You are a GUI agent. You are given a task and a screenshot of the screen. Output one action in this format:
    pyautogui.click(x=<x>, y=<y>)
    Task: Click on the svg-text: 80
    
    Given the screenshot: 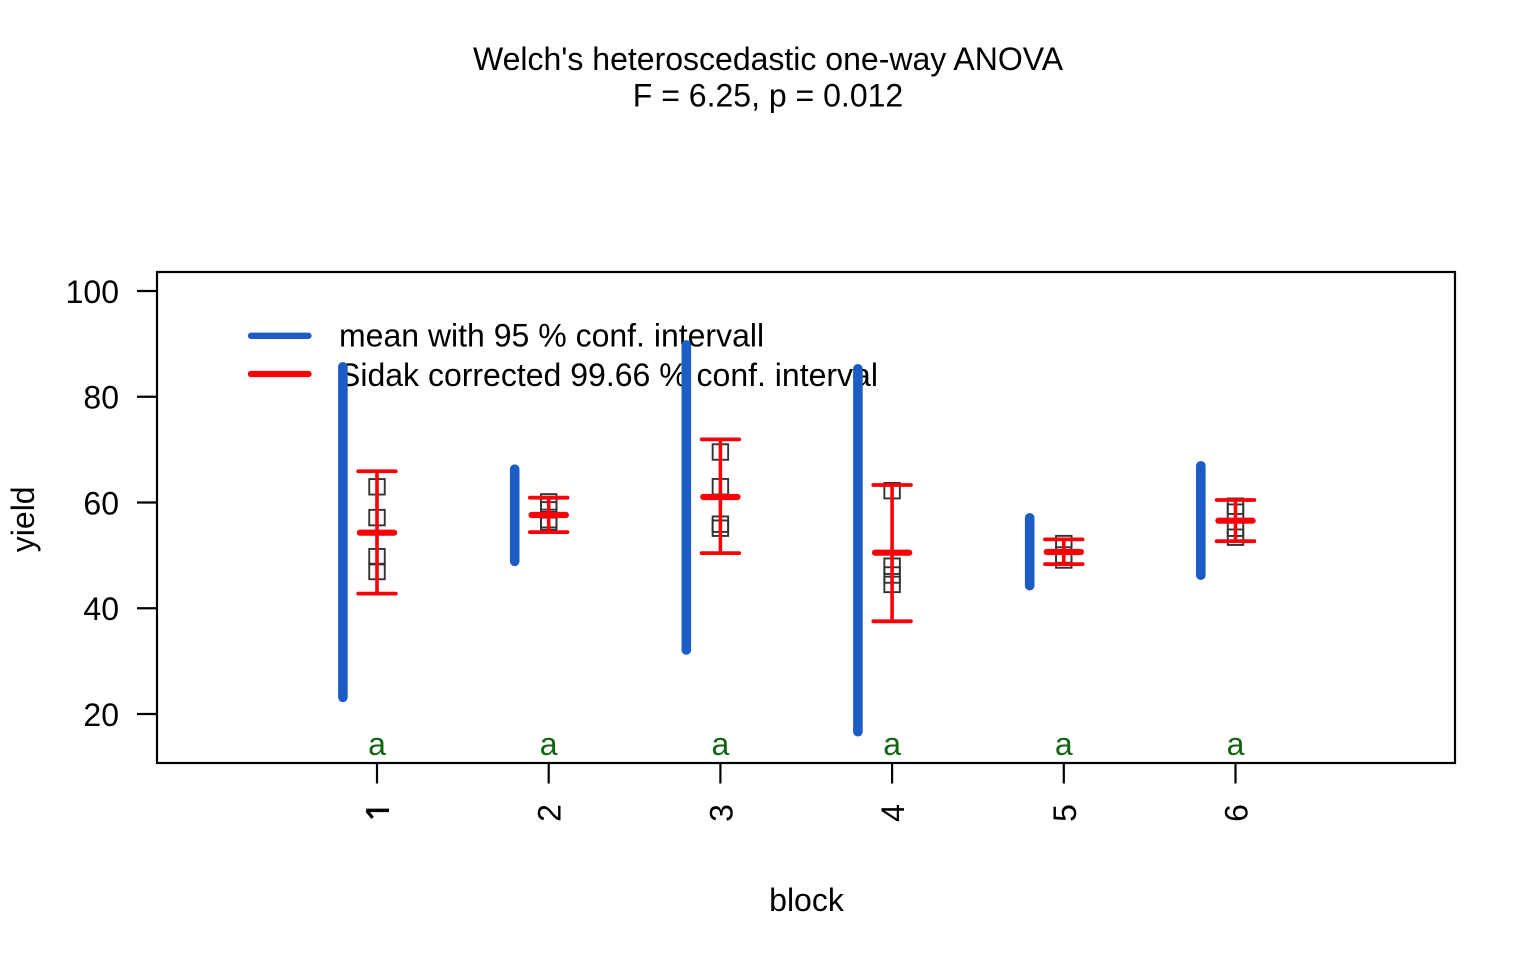 What is the action you would take?
    pyautogui.click(x=101, y=398)
    